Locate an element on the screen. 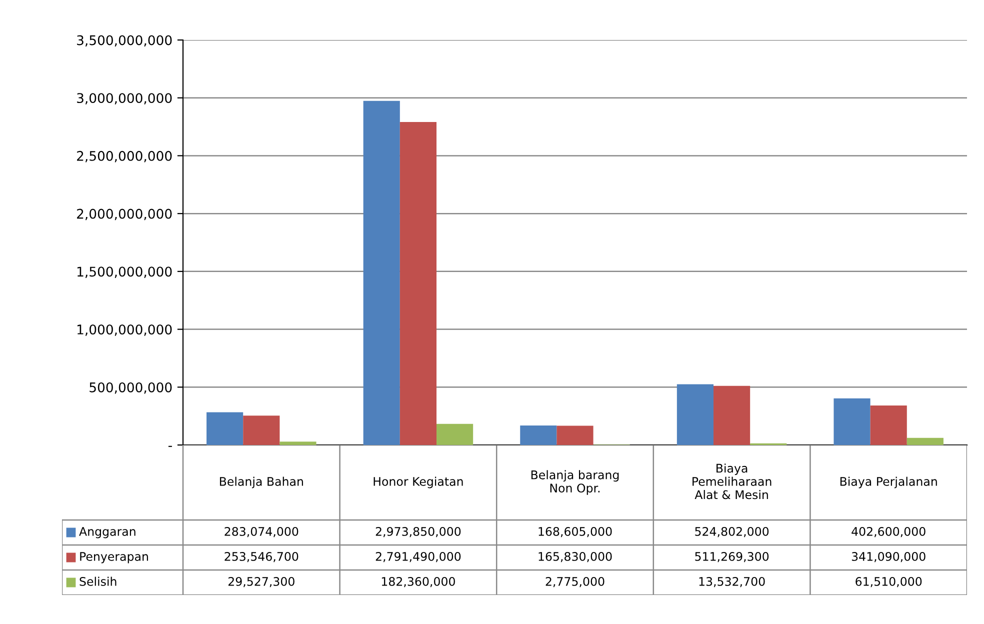 The image size is (984, 624). x-tick-label: Biaya Perjalanan is located at coordinates (888, 482).